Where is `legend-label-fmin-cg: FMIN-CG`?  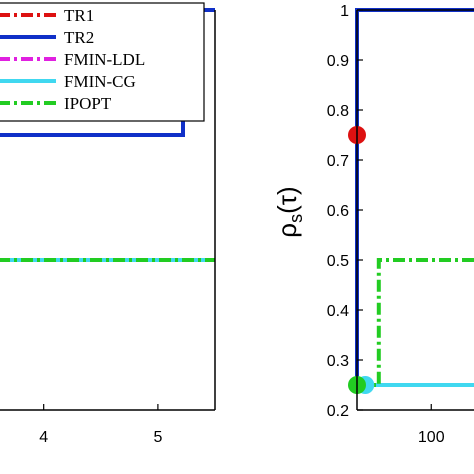 legend-label-fmin-cg: FMIN-CG is located at coordinates (100, 81).